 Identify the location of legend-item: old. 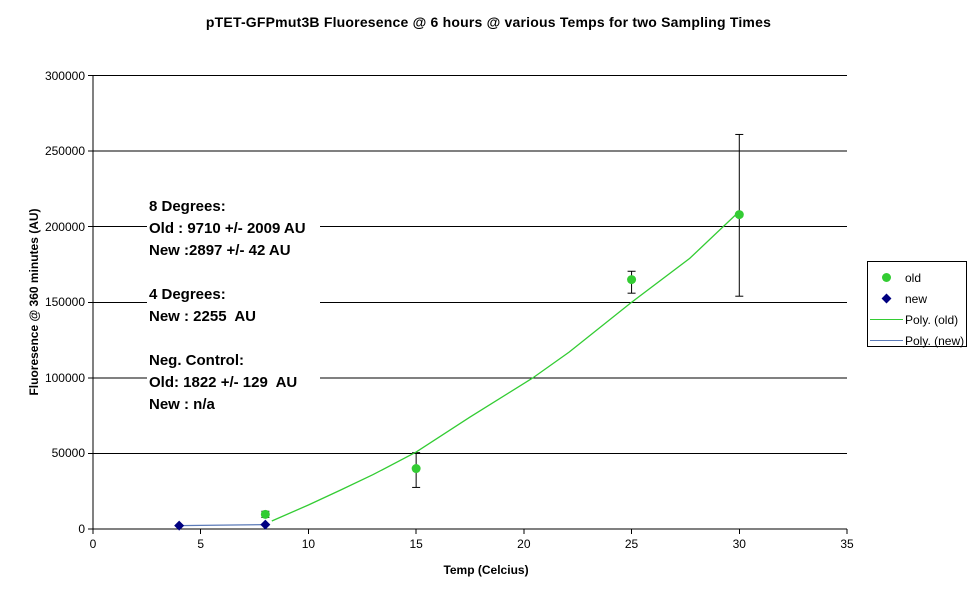
(917, 277).